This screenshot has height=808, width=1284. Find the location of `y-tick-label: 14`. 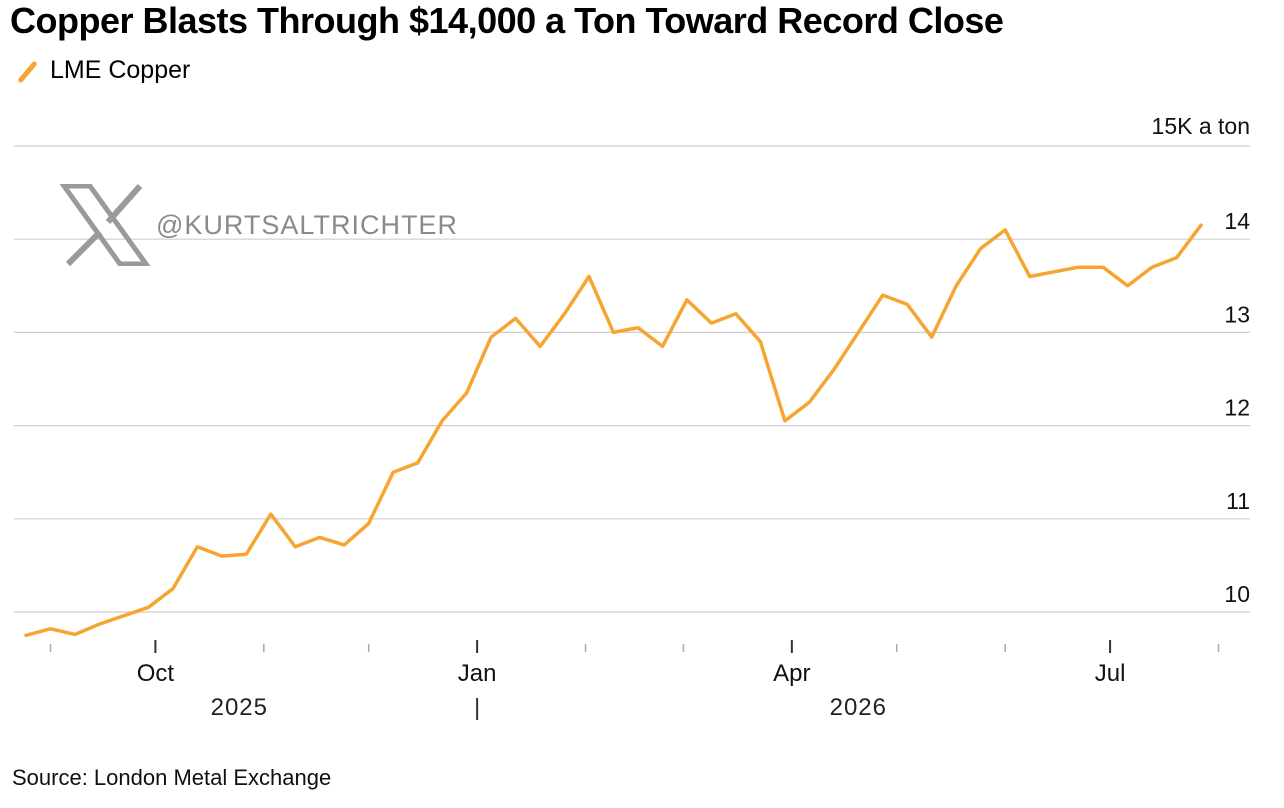

y-tick-label: 14 is located at coordinates (1237, 221).